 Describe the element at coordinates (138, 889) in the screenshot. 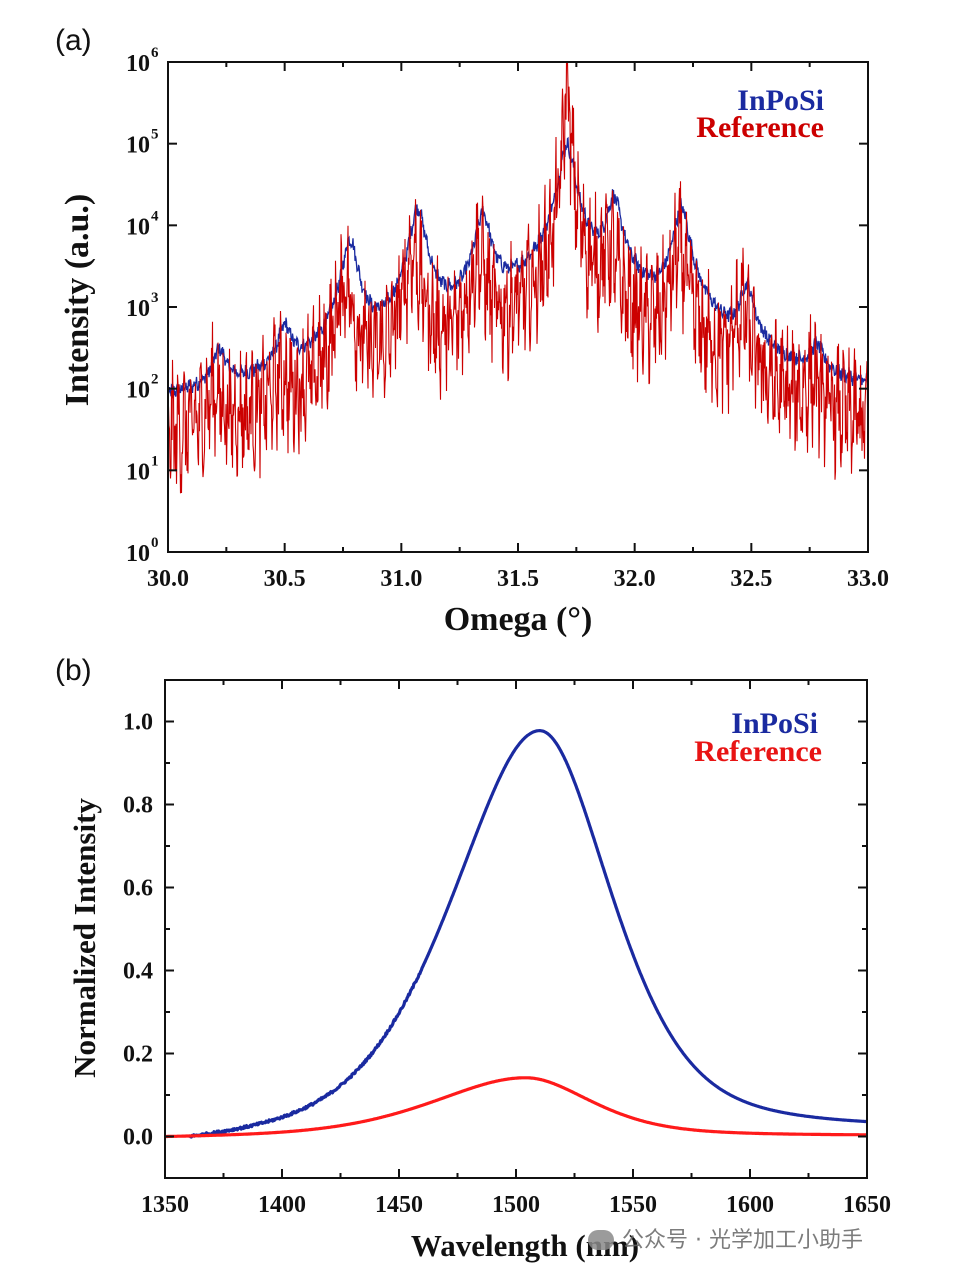

I see `panel-b-y-tick-label: 0.6` at that location.